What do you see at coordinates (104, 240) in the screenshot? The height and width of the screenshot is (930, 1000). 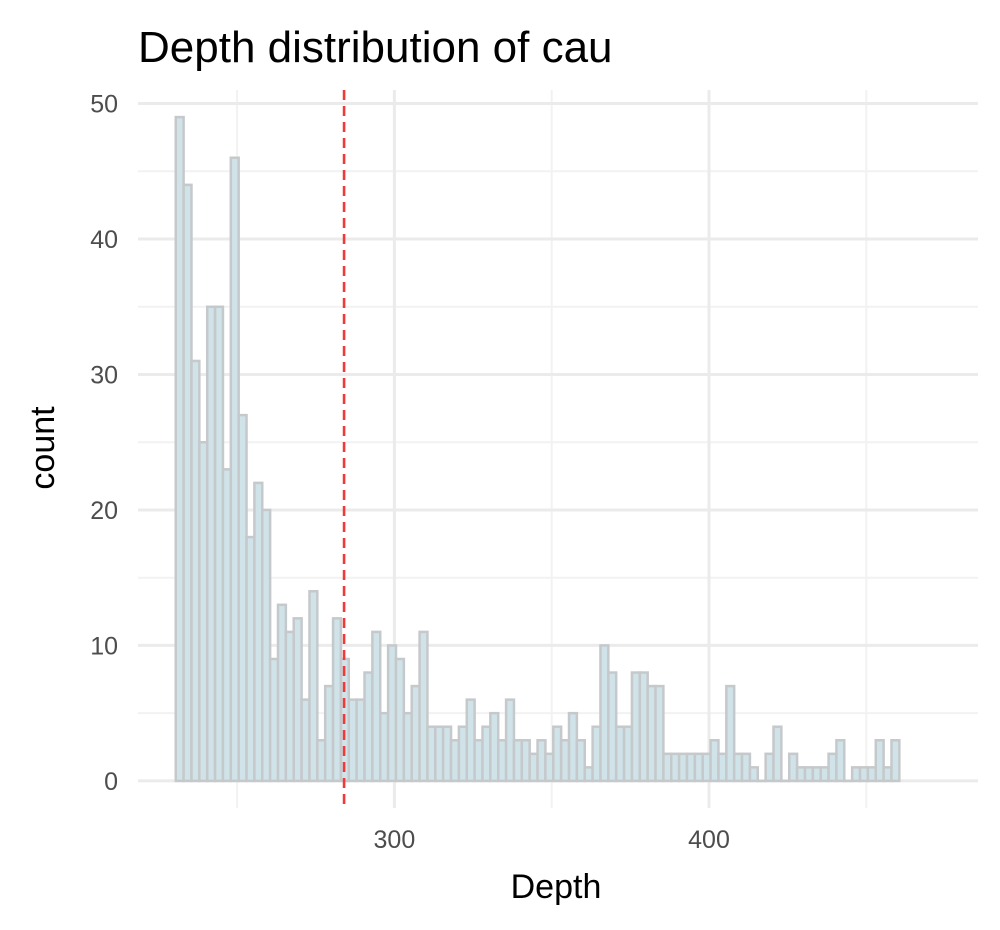 I see `y-tick-label: 40` at bounding box center [104, 240].